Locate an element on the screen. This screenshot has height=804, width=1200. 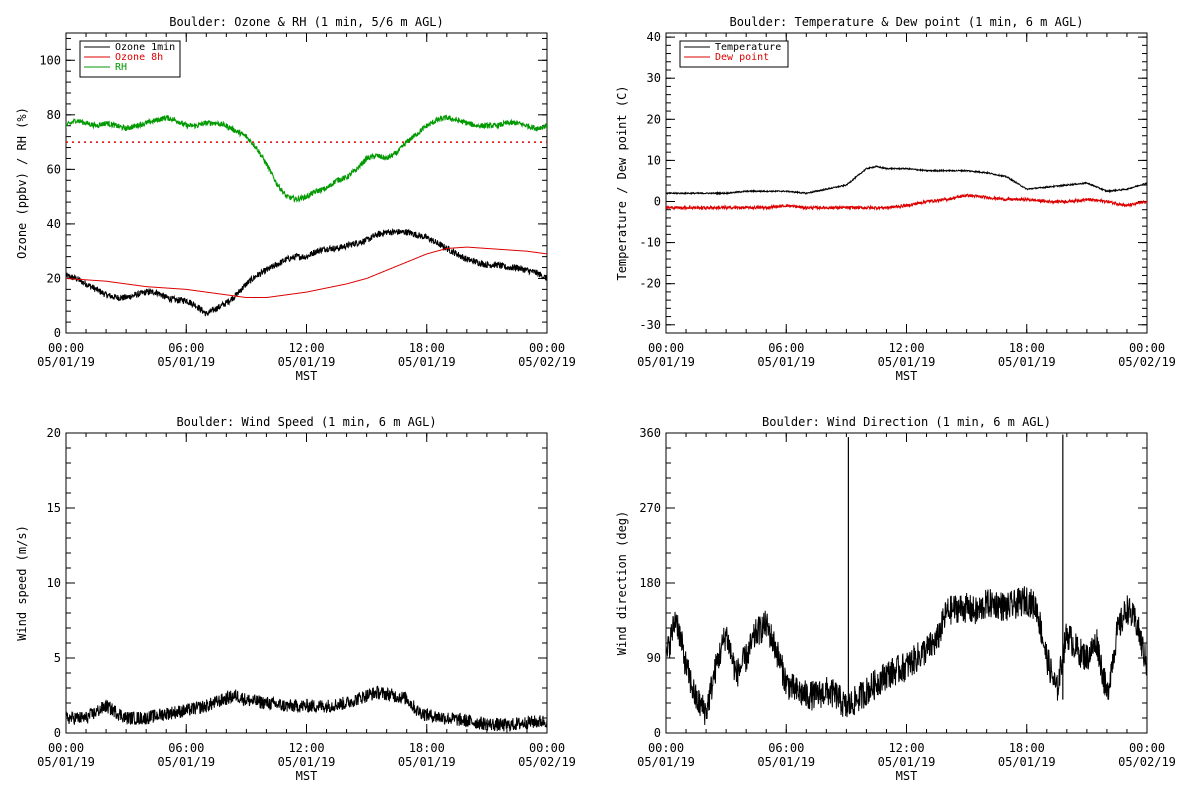
y-tick-label: 270 is located at coordinates (650, 508).